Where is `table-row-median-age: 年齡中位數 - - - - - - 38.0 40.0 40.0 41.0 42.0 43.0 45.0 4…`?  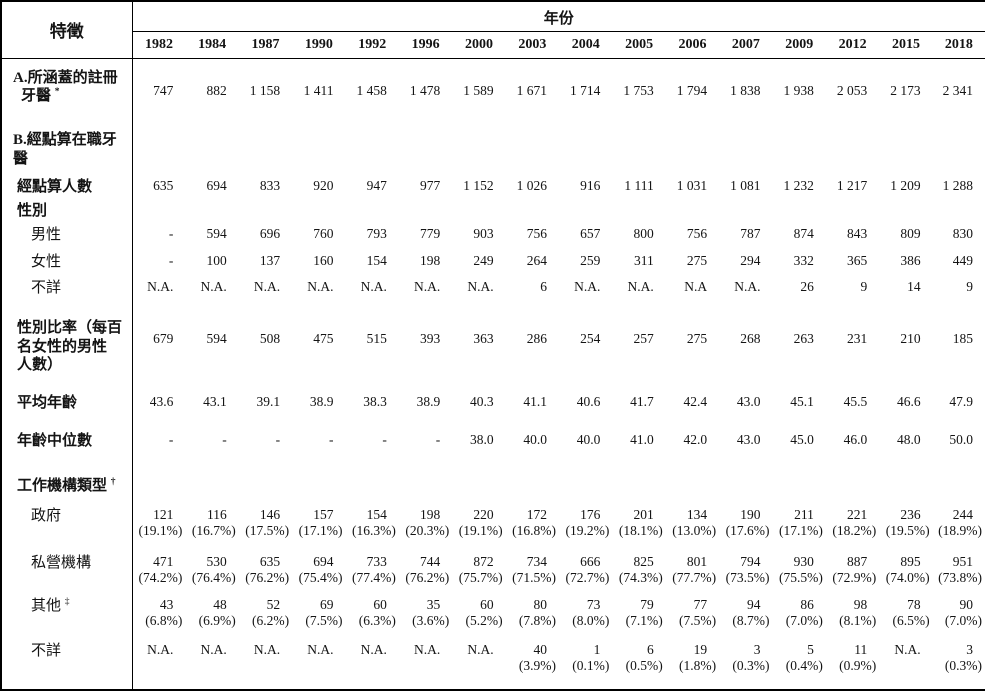
table-row-median-age: 年齡中位數 - - - - - - 38.0 40.0 40.0 41.0 42.0 43.0 45.0 4… is located at coordinates (493, 445).